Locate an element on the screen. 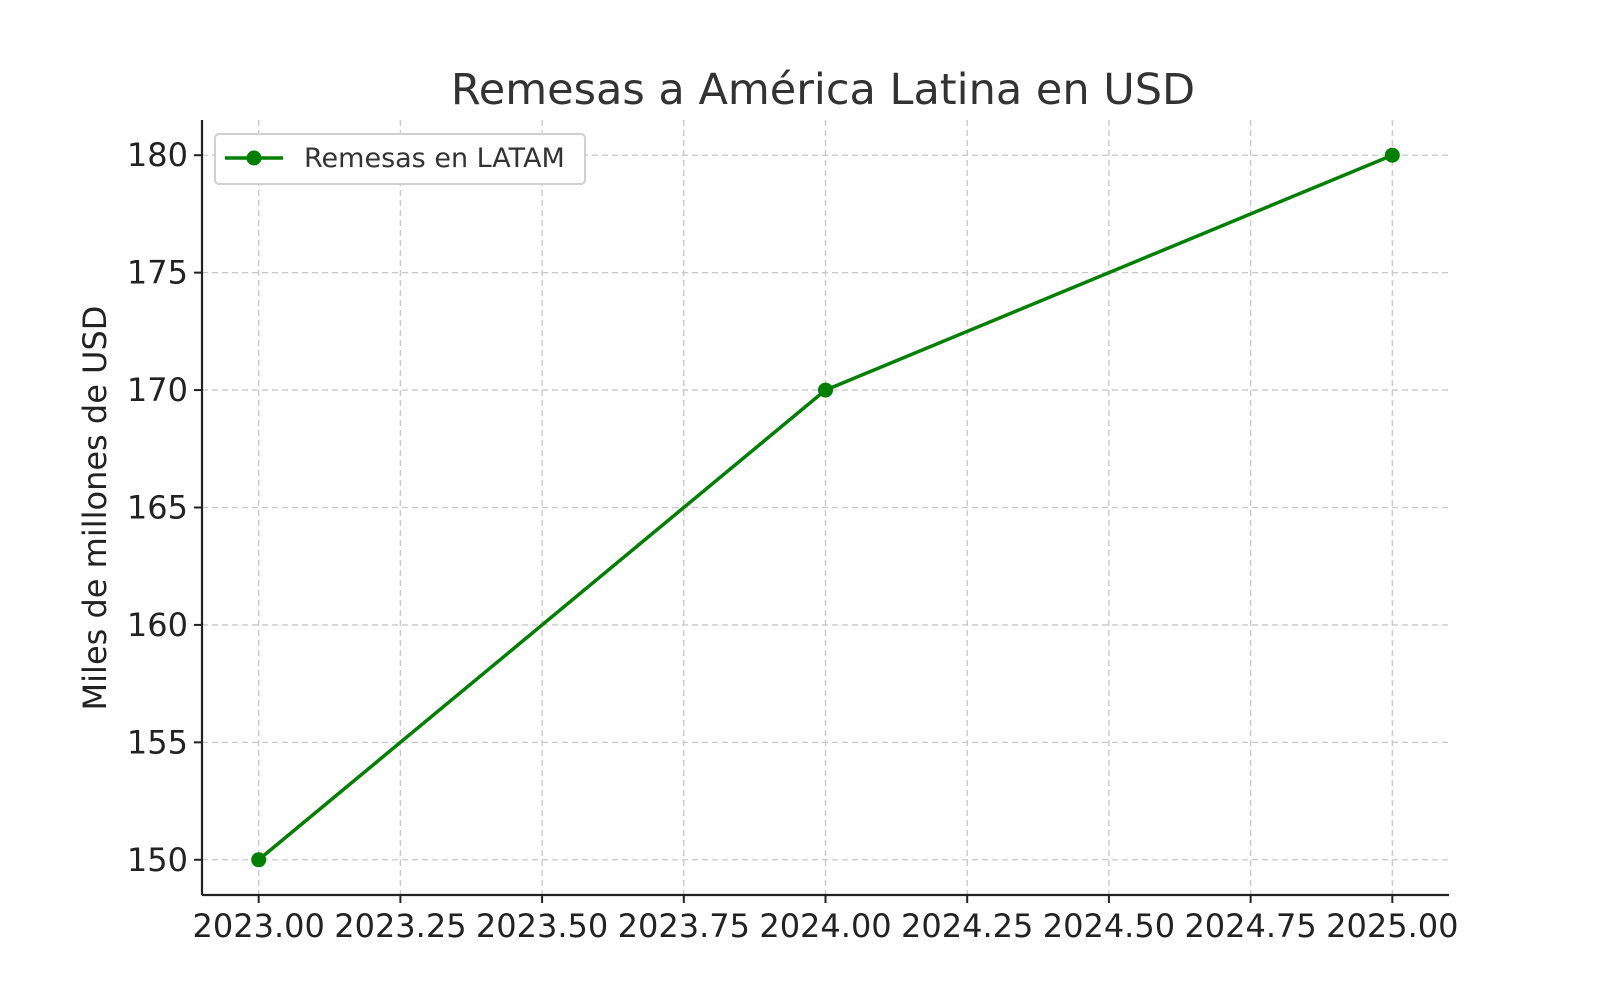 This screenshot has width=1600, height=1000. x-tick-label: 2025.00 is located at coordinates (1392, 926).